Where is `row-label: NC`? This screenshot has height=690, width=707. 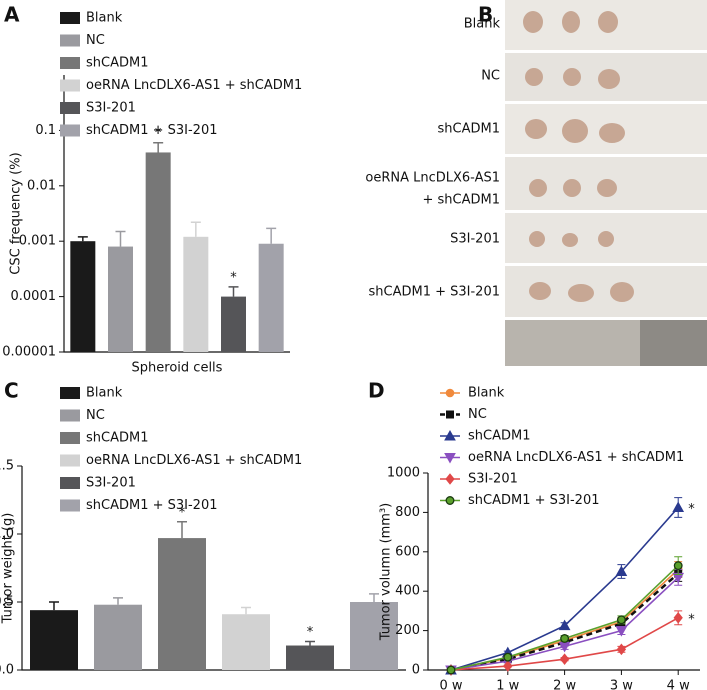 row-label: NC is located at coordinates (490, 76).